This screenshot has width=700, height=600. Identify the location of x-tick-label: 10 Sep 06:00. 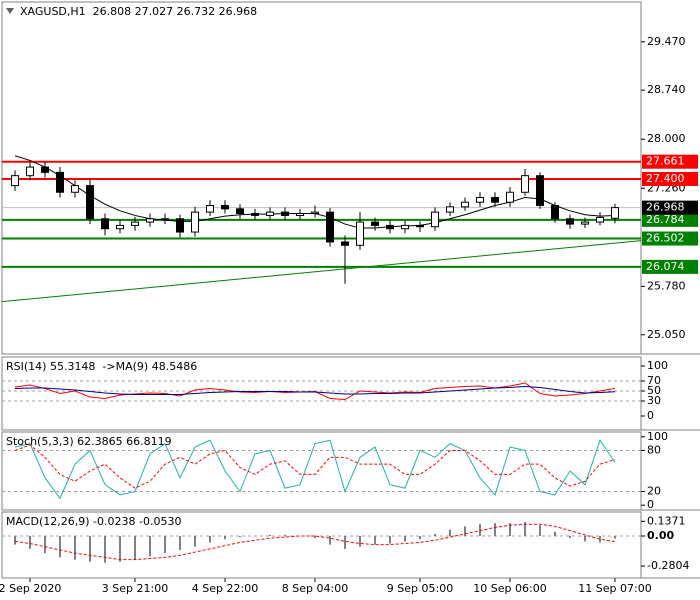
(509, 588).